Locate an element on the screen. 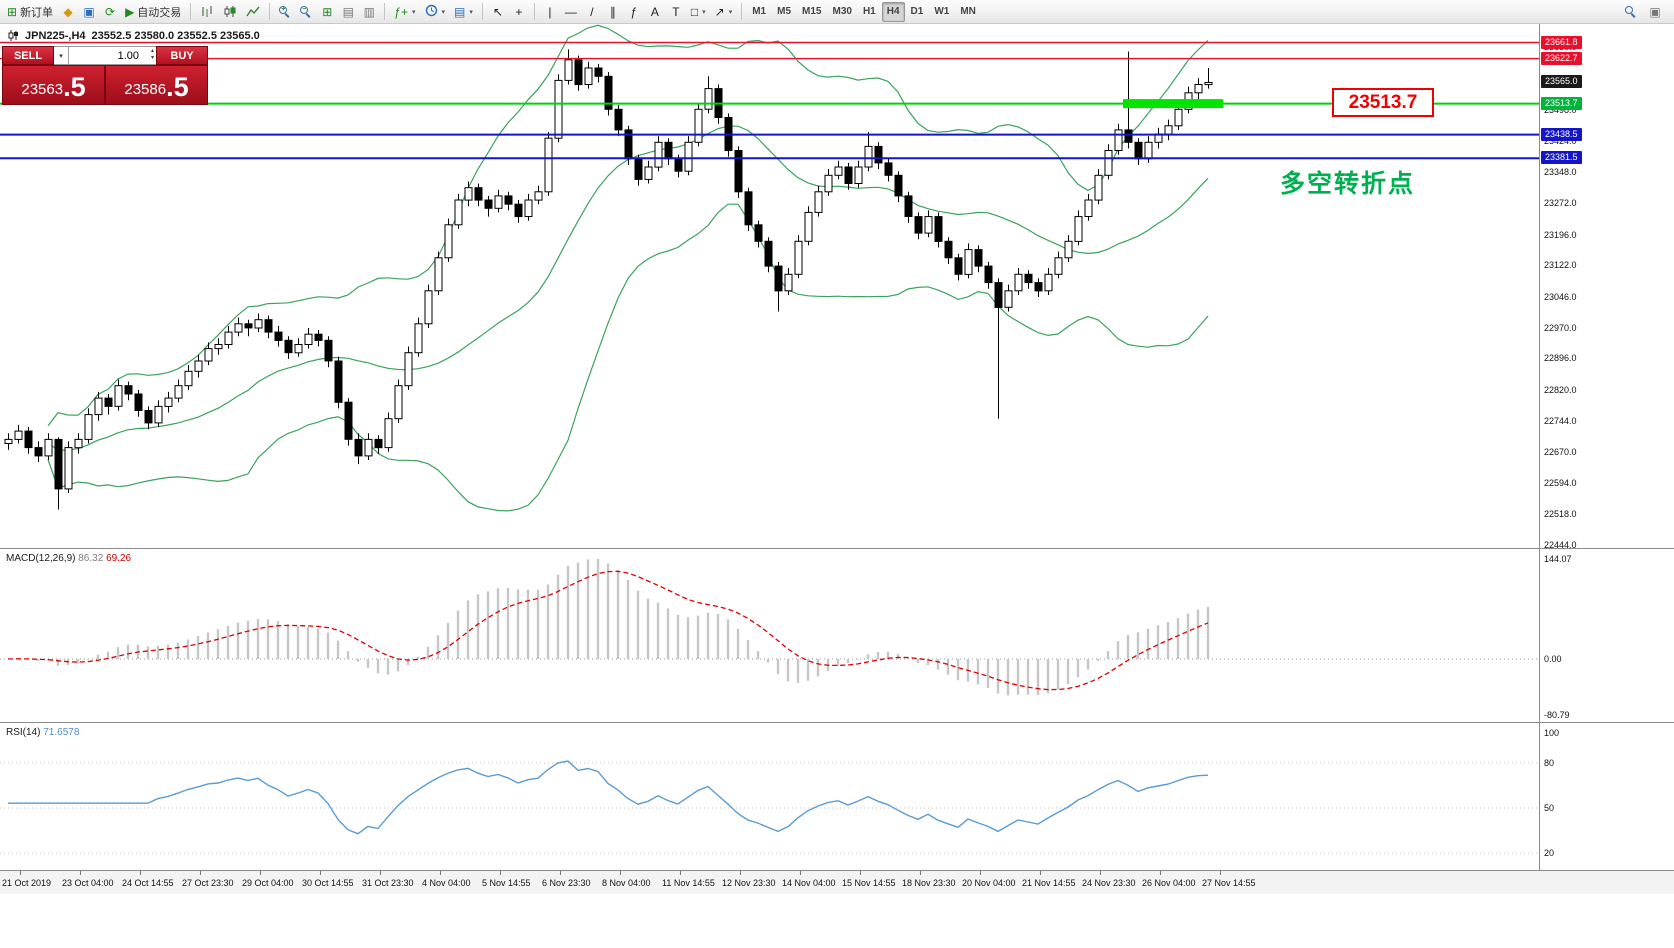  sell-button: SELL is located at coordinates (28, 55).